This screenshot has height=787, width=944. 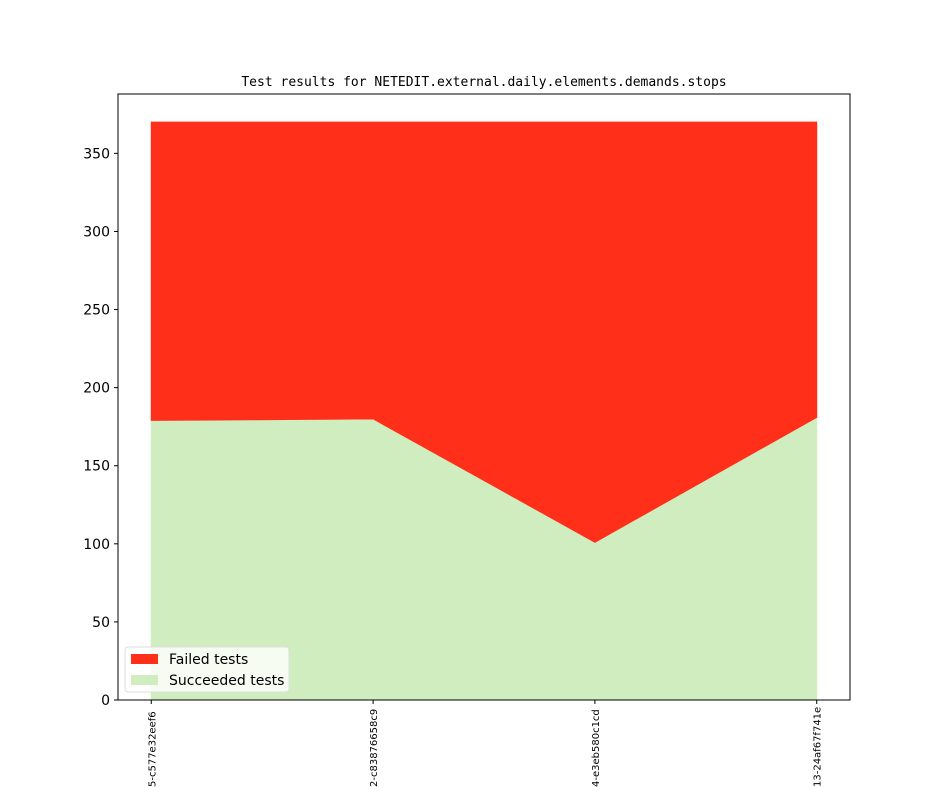 I want to click on legend-box, so click(x=207, y=669).